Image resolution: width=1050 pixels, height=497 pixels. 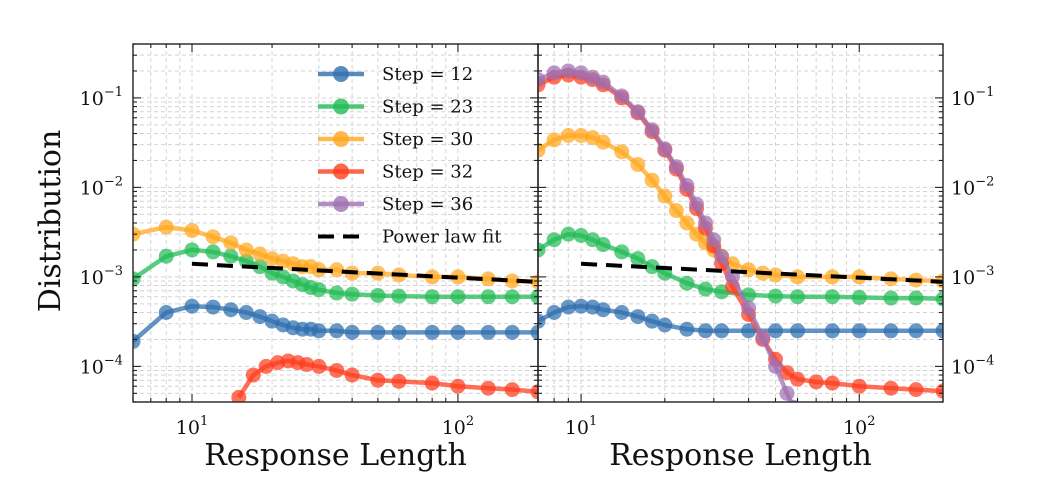 I want to click on legend-label-power-law-fit: Power law fit, so click(x=442, y=237).